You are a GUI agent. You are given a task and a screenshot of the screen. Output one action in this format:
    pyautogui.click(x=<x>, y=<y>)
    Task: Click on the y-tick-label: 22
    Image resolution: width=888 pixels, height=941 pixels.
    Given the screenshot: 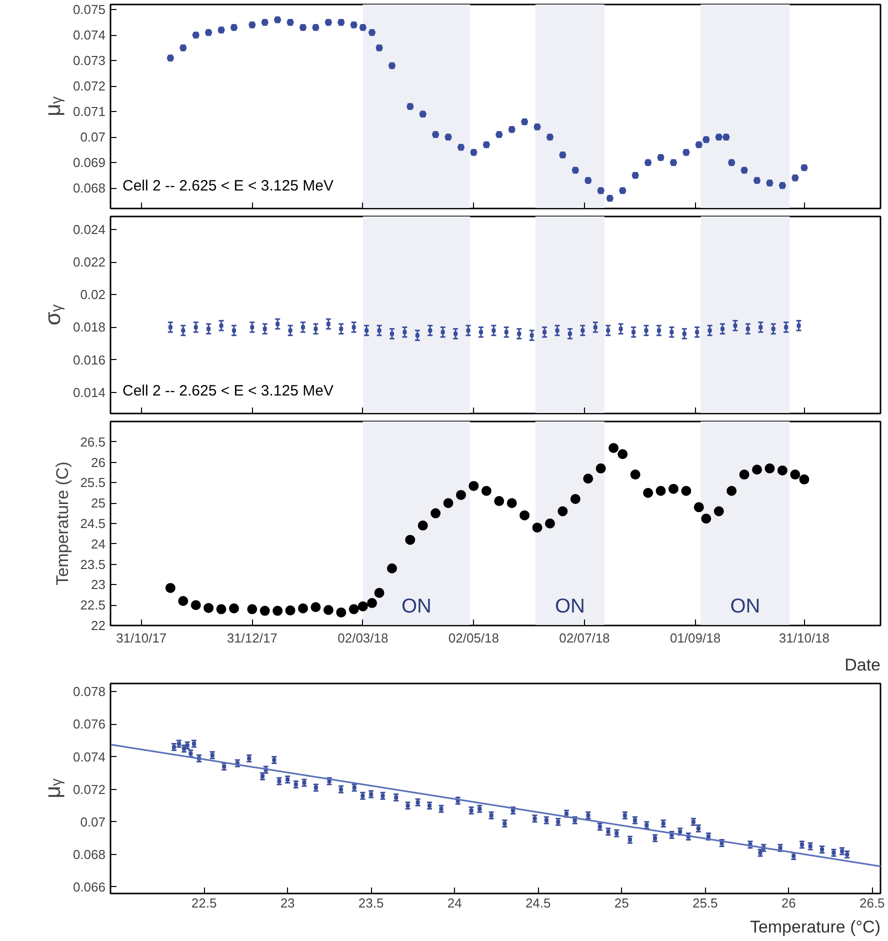 What is the action you would take?
    pyautogui.click(x=98, y=625)
    